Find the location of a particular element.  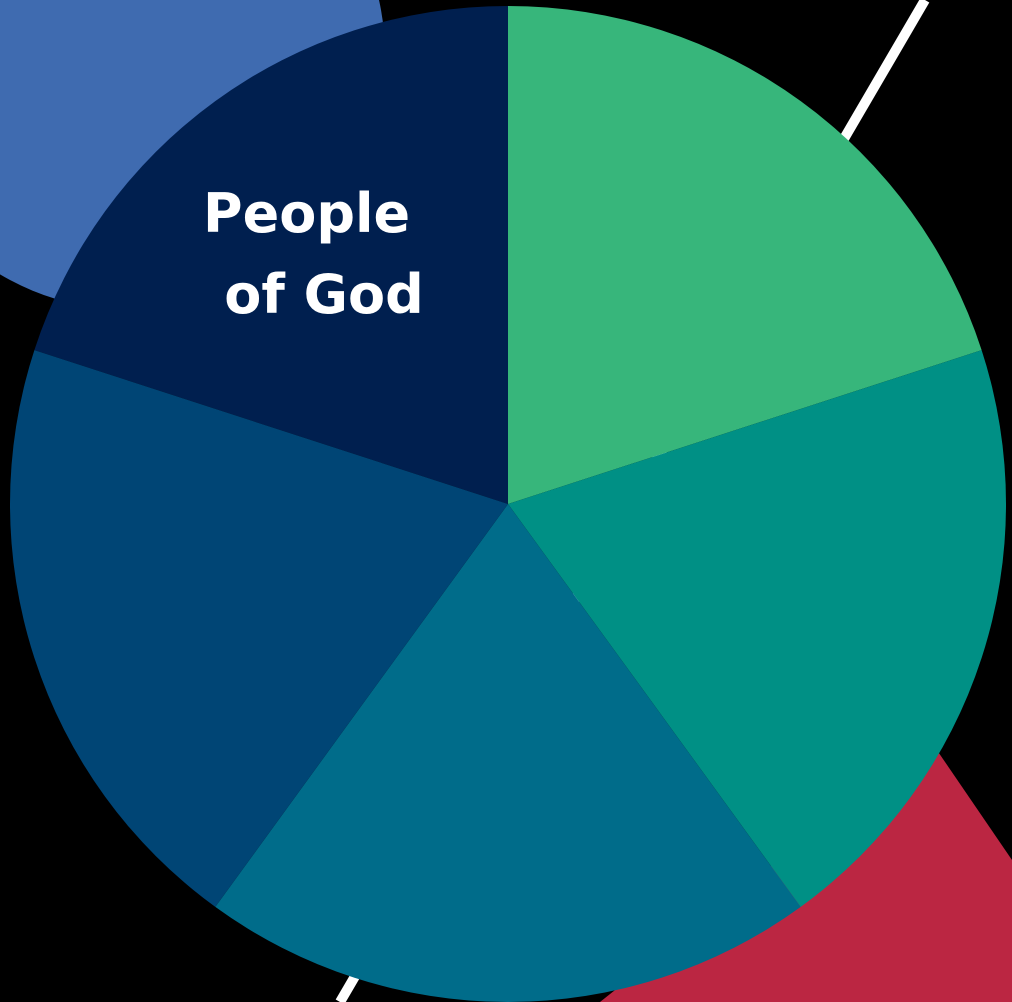

segment-label-line-1: People is located at coordinates (306, 213).